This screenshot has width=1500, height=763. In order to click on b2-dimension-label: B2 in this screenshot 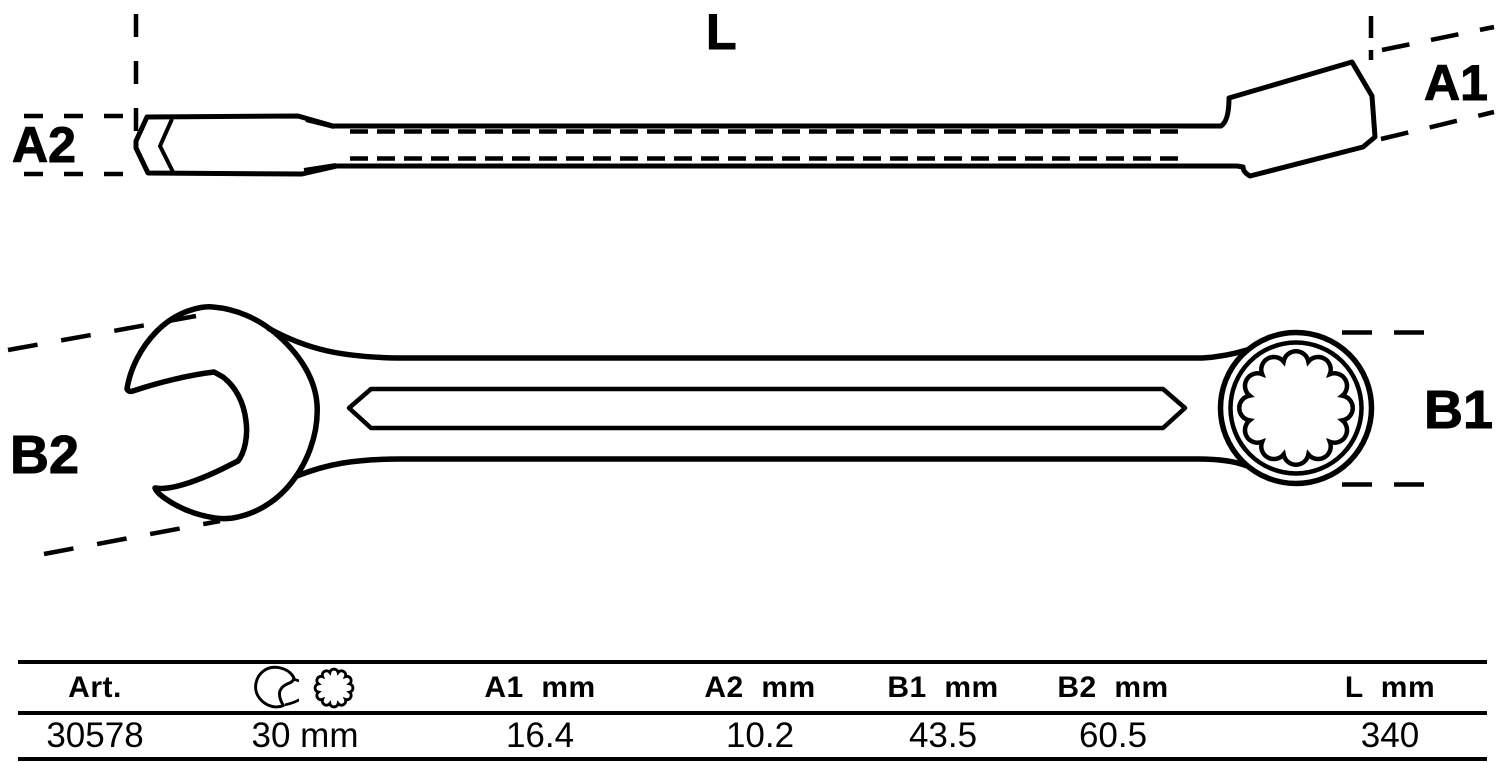, I will do `click(44, 455)`.